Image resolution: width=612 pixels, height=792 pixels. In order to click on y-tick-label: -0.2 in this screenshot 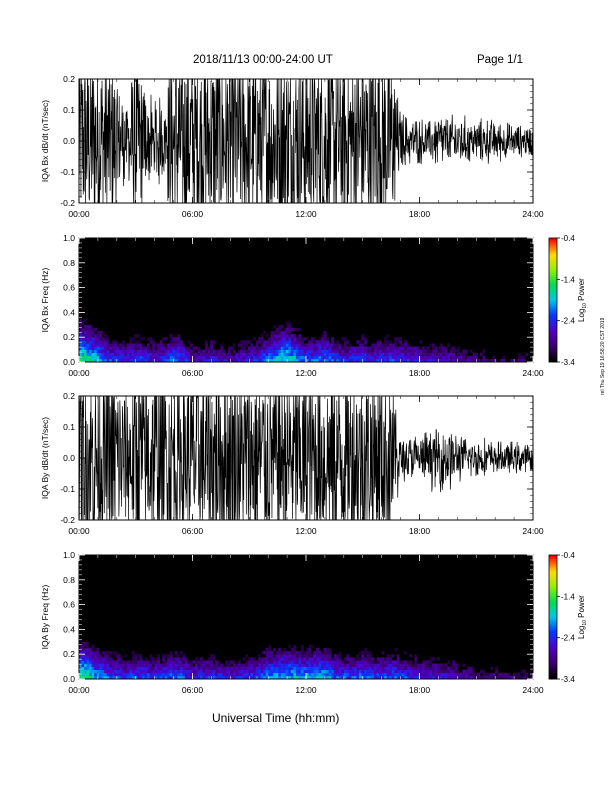, I will do `click(67, 203)`.